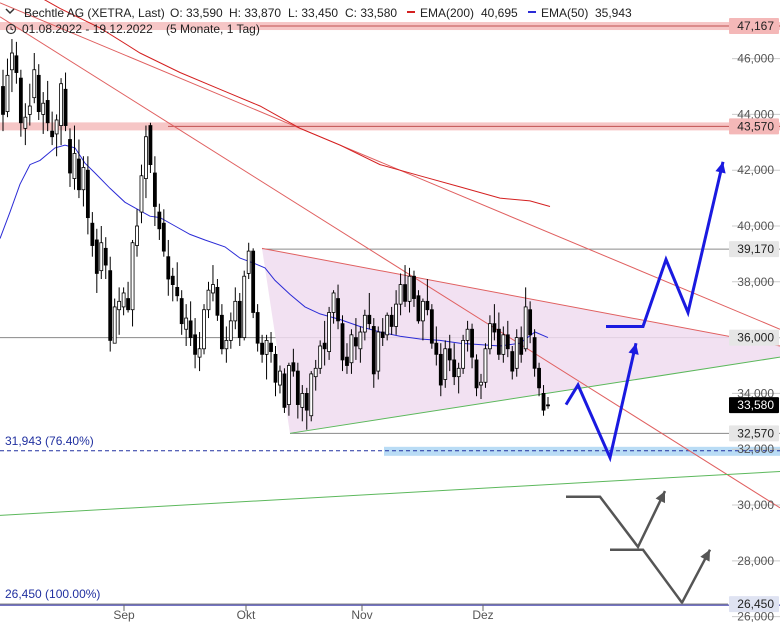 Image resolution: width=780 pixels, height=625 pixels. I want to click on ema50-label: EMA(50), so click(564, 13).